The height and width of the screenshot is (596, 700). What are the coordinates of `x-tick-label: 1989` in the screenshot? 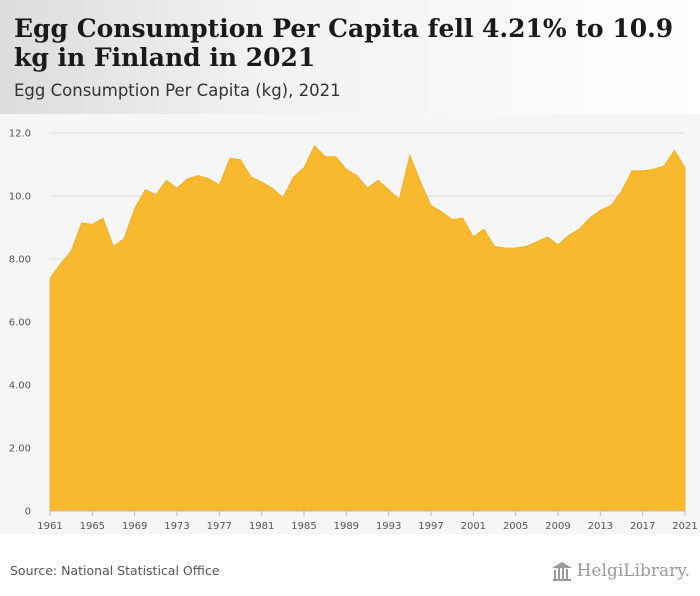 It's located at (346, 526).